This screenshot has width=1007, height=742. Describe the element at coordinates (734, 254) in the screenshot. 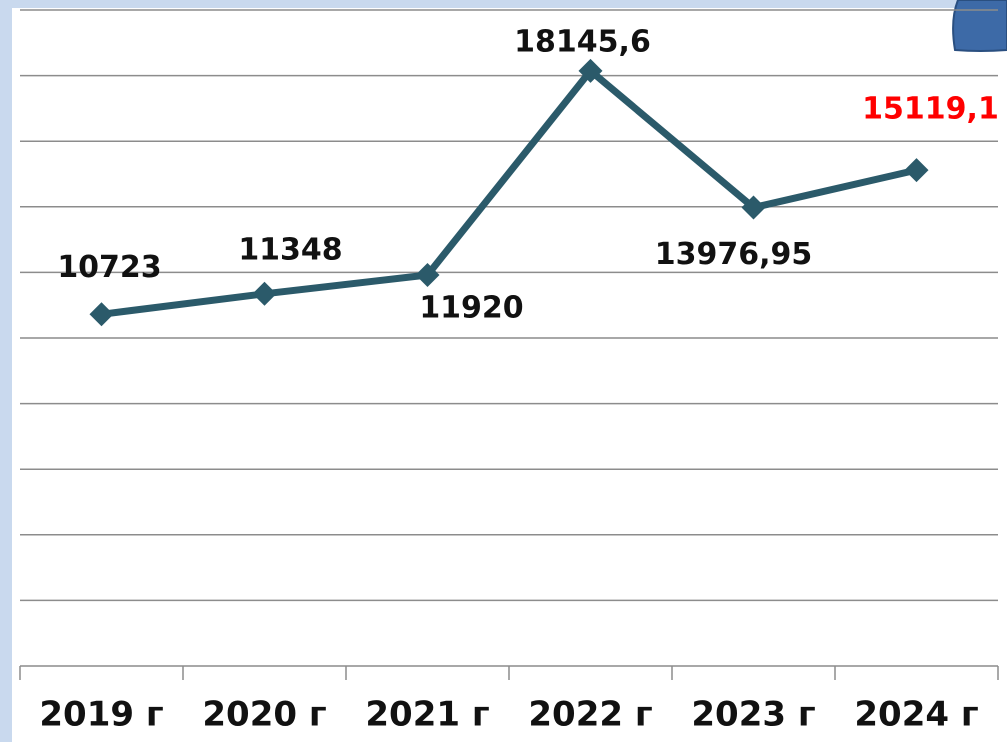

I see `data-label: 13976,95` at that location.